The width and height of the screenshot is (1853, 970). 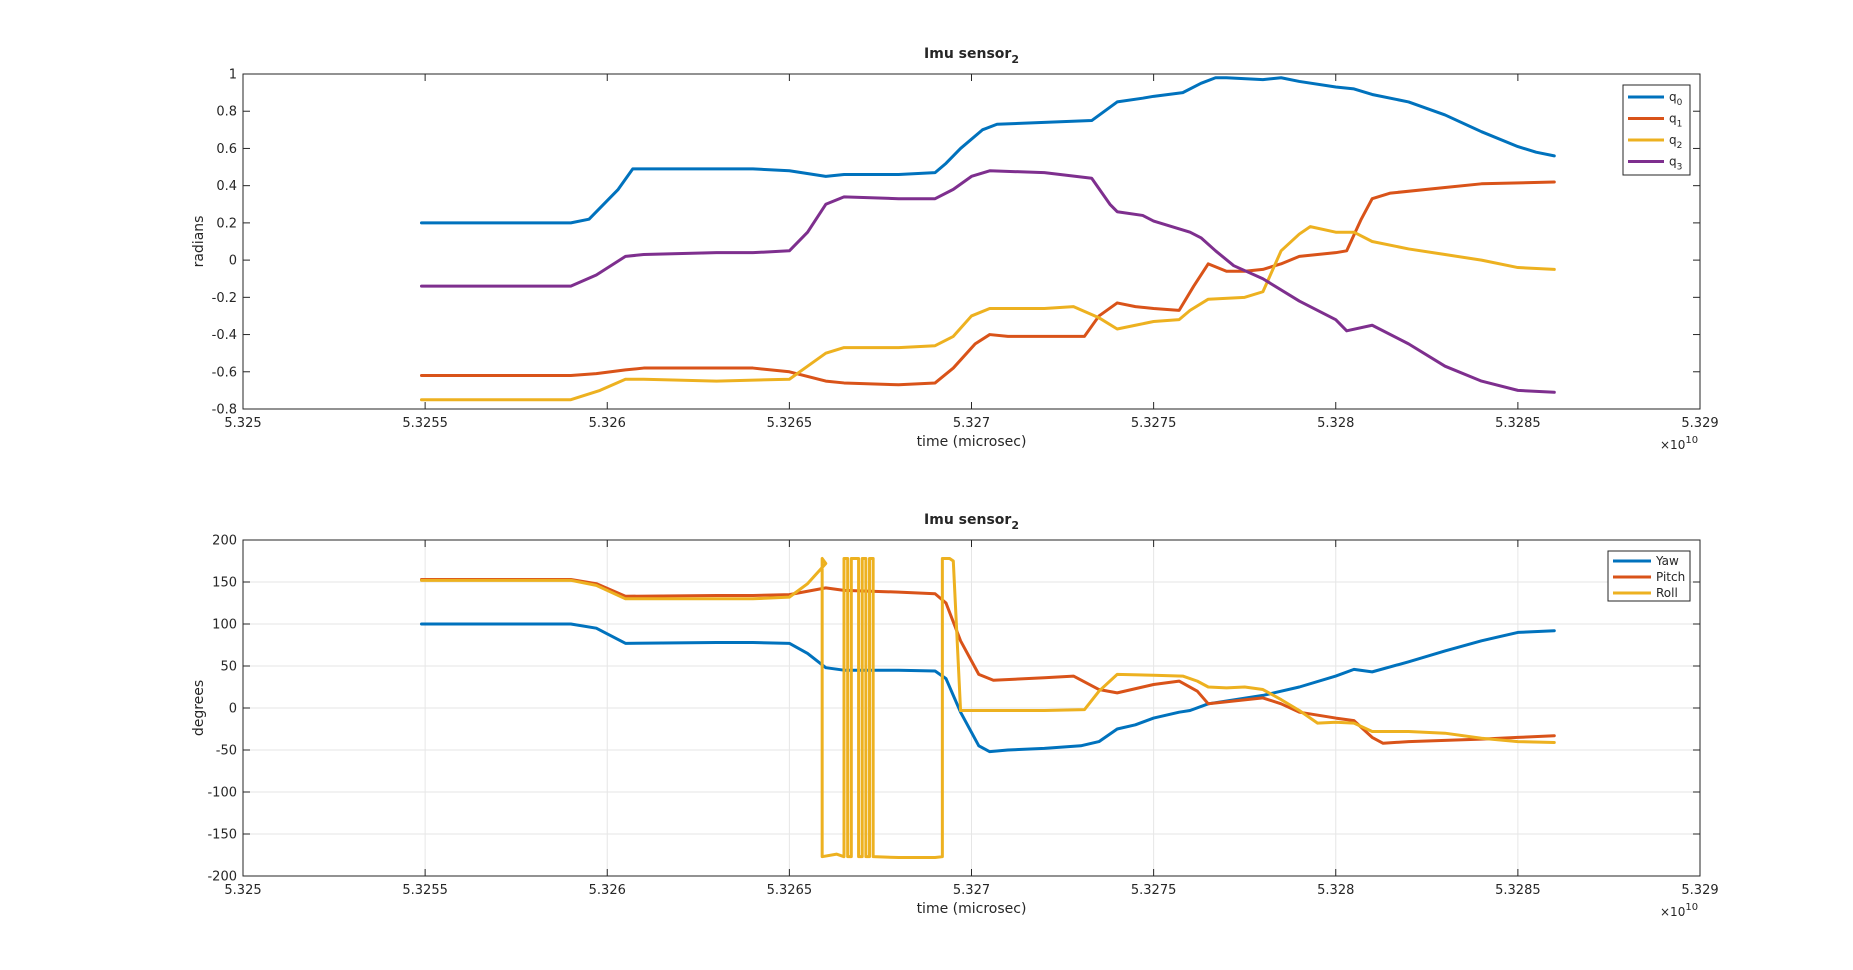 I want to click on series-line-q1, so click(x=987, y=283).